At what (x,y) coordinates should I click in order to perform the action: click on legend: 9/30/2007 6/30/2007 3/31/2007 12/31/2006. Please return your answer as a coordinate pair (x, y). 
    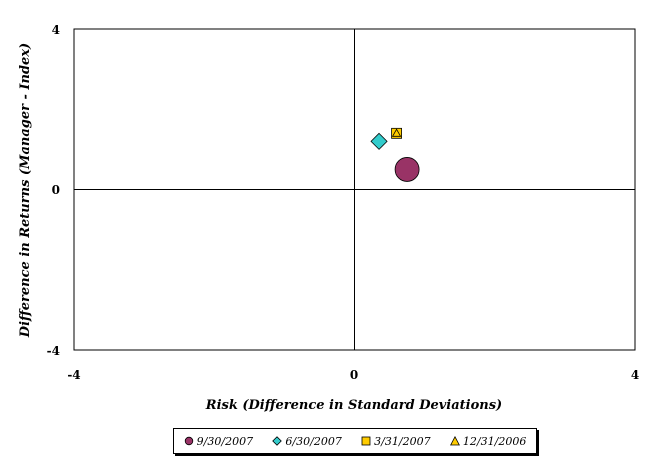
    Looking at the image, I should click on (355, 441).